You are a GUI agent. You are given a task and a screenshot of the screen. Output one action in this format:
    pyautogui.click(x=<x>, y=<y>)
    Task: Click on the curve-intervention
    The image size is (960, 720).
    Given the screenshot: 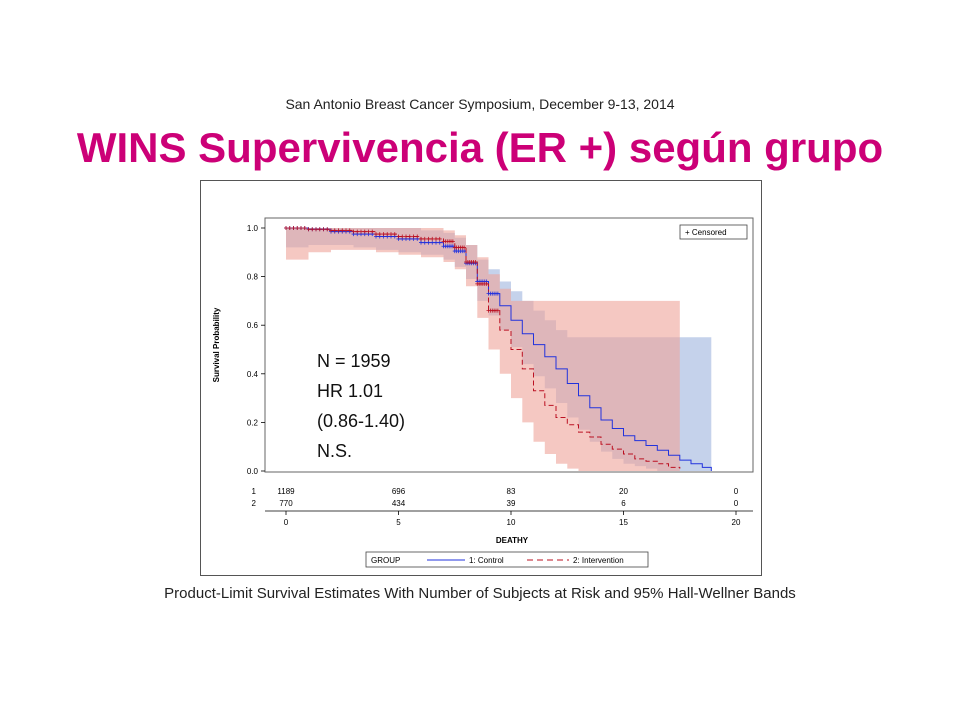 What is the action you would take?
    pyautogui.click(x=483, y=348)
    